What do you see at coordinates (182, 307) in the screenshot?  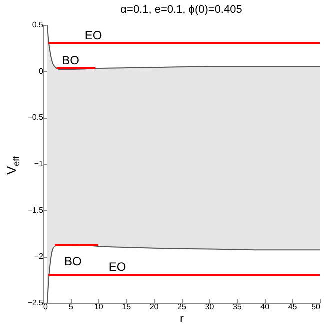 I see `x-tick-label: 25` at bounding box center [182, 307].